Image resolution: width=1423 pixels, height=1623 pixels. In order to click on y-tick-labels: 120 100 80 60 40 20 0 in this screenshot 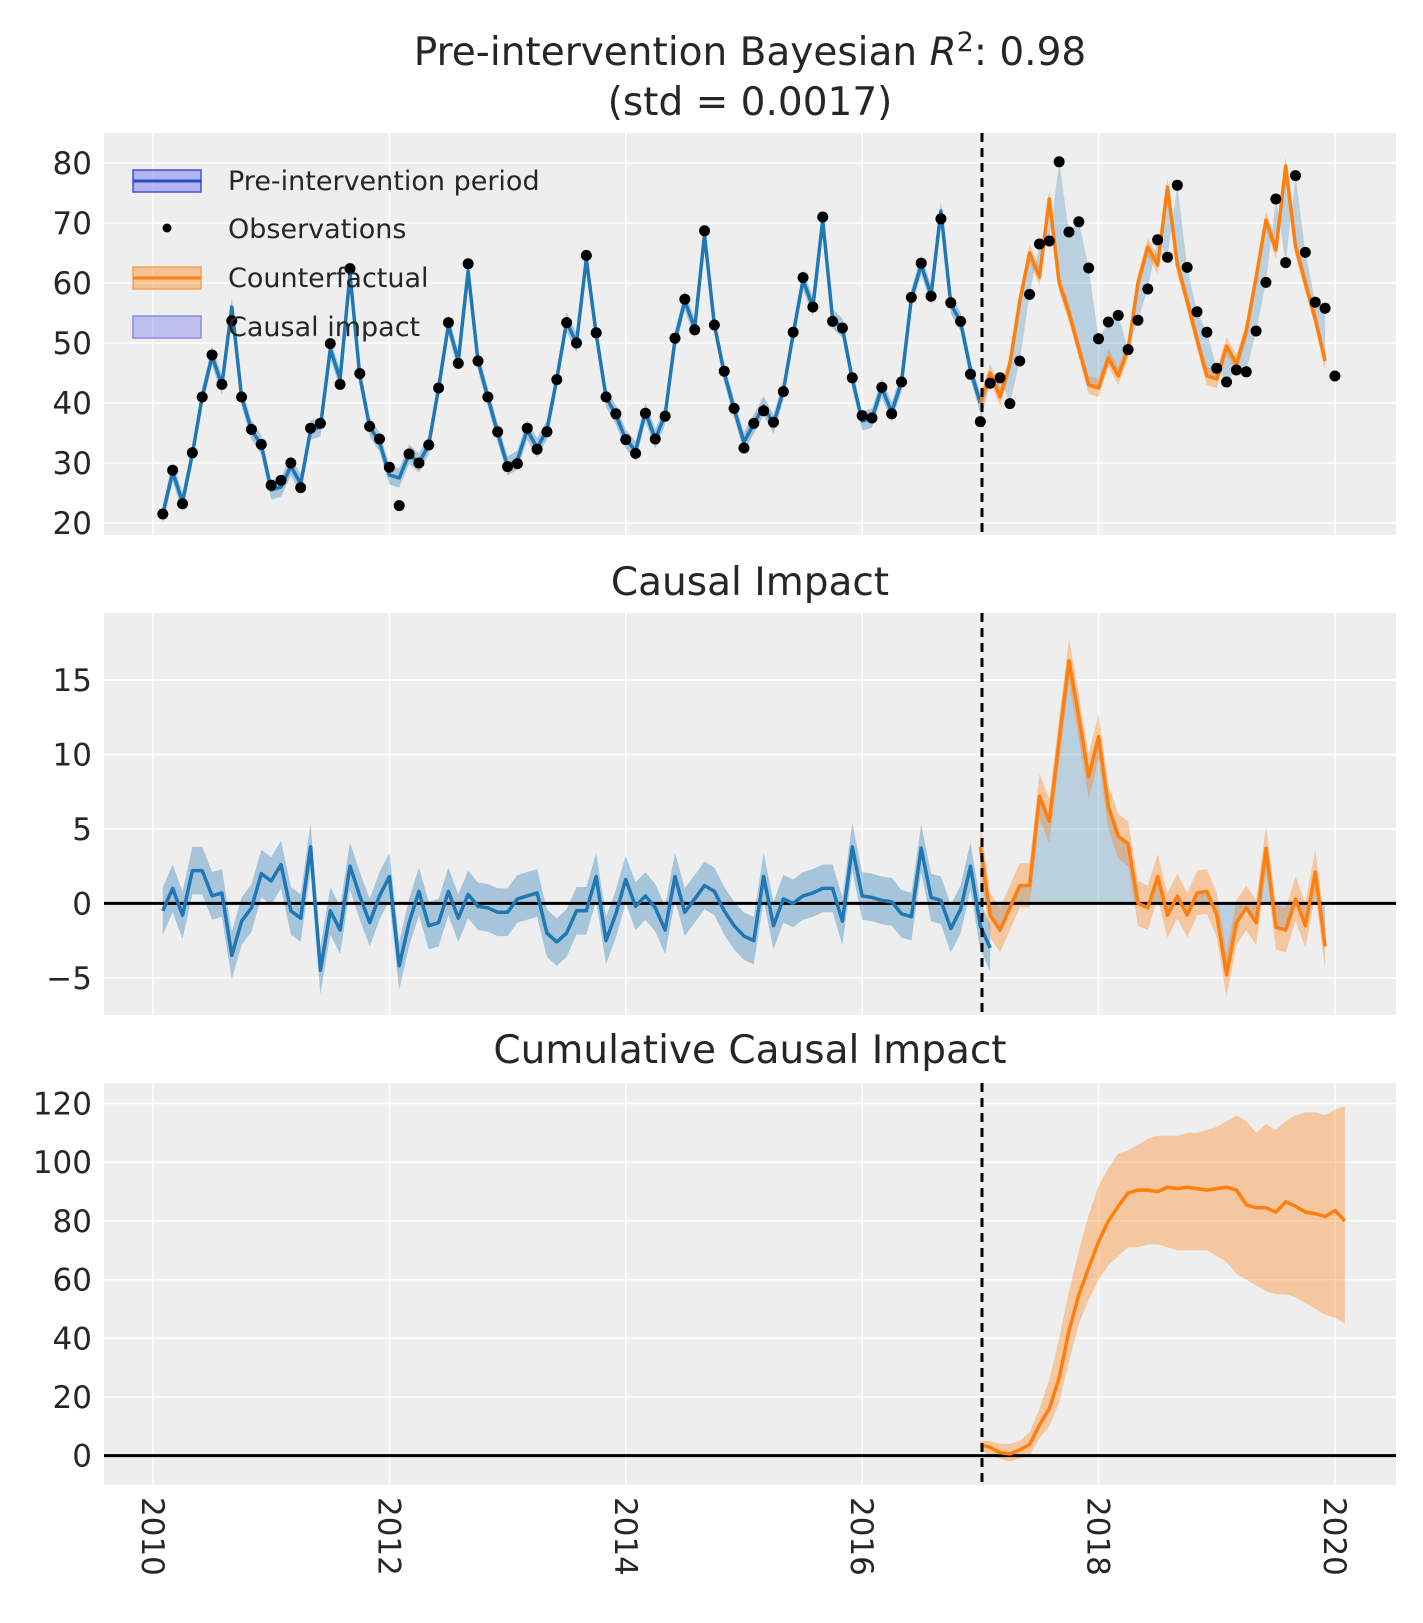, I will do `click(62, 1281)`.